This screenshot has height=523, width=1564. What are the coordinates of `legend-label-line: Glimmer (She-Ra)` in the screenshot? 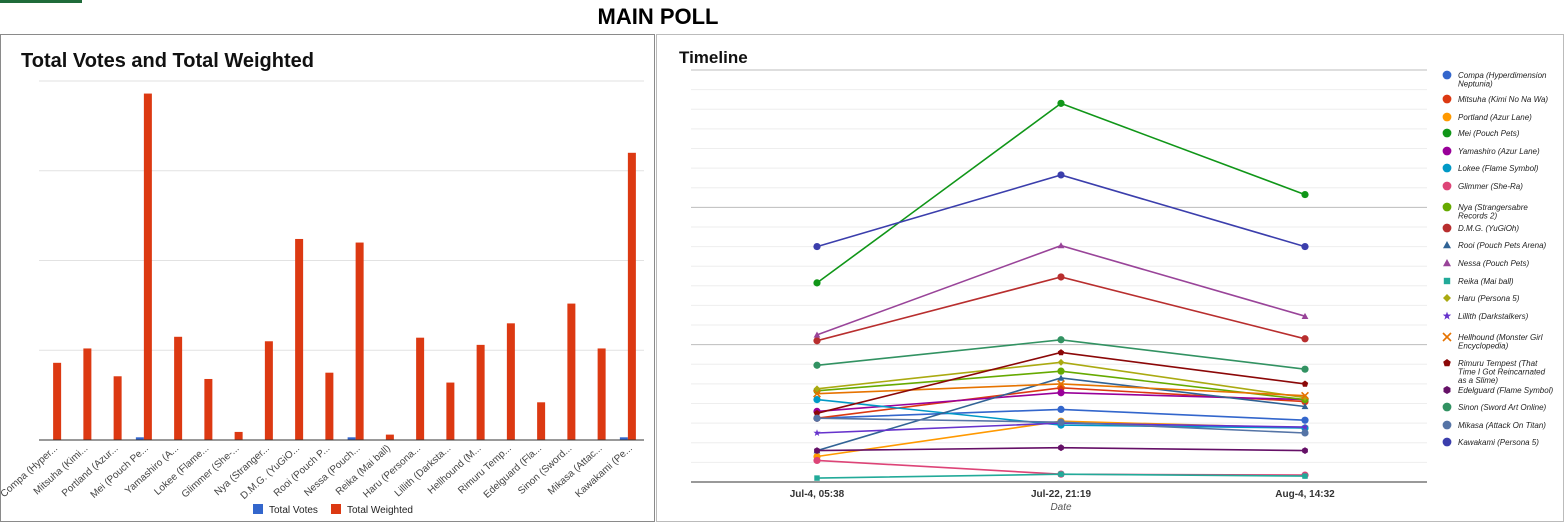 It's located at (1490, 186).